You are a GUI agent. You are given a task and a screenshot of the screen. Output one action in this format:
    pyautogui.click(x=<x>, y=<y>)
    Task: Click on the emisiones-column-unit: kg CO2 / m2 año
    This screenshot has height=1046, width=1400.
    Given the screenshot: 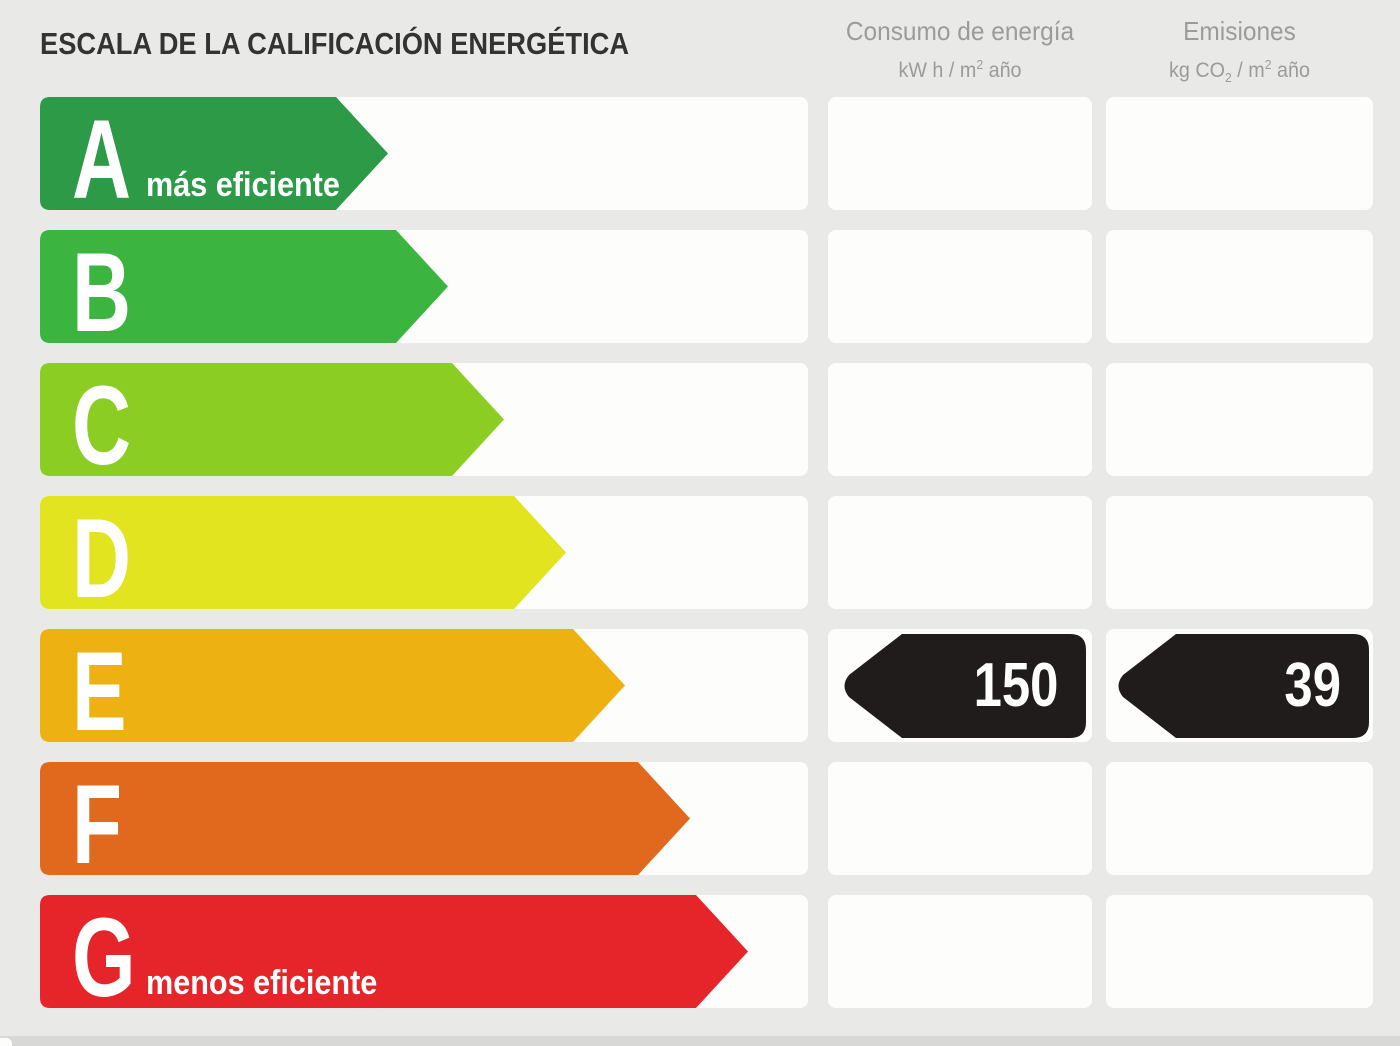 What is the action you would take?
    pyautogui.click(x=1239, y=71)
    